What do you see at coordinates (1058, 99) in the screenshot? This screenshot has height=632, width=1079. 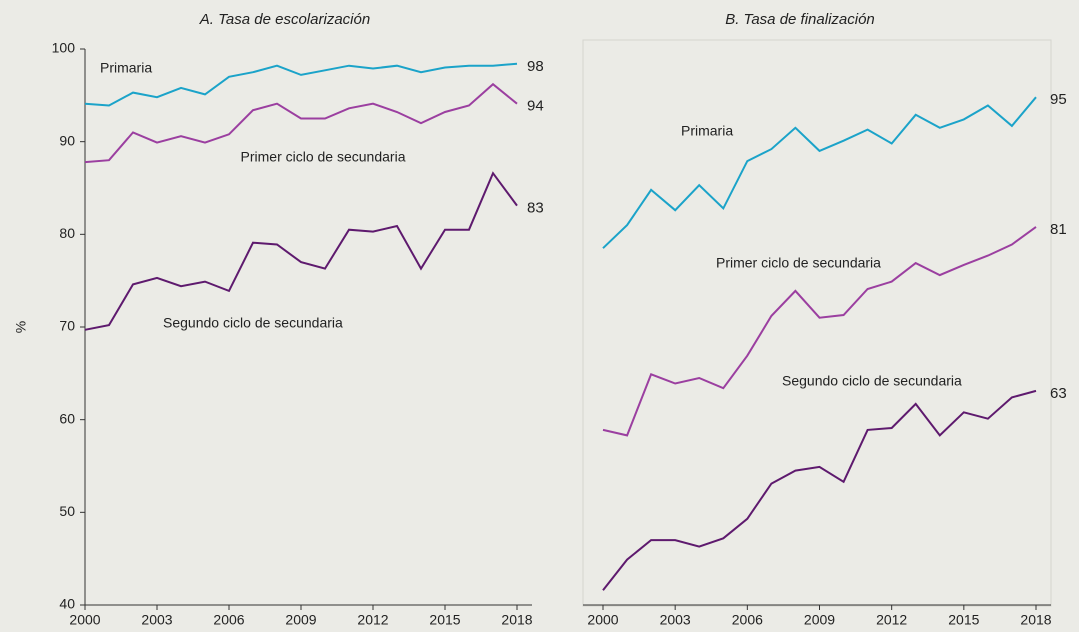 I see `end-label: 95` at bounding box center [1058, 99].